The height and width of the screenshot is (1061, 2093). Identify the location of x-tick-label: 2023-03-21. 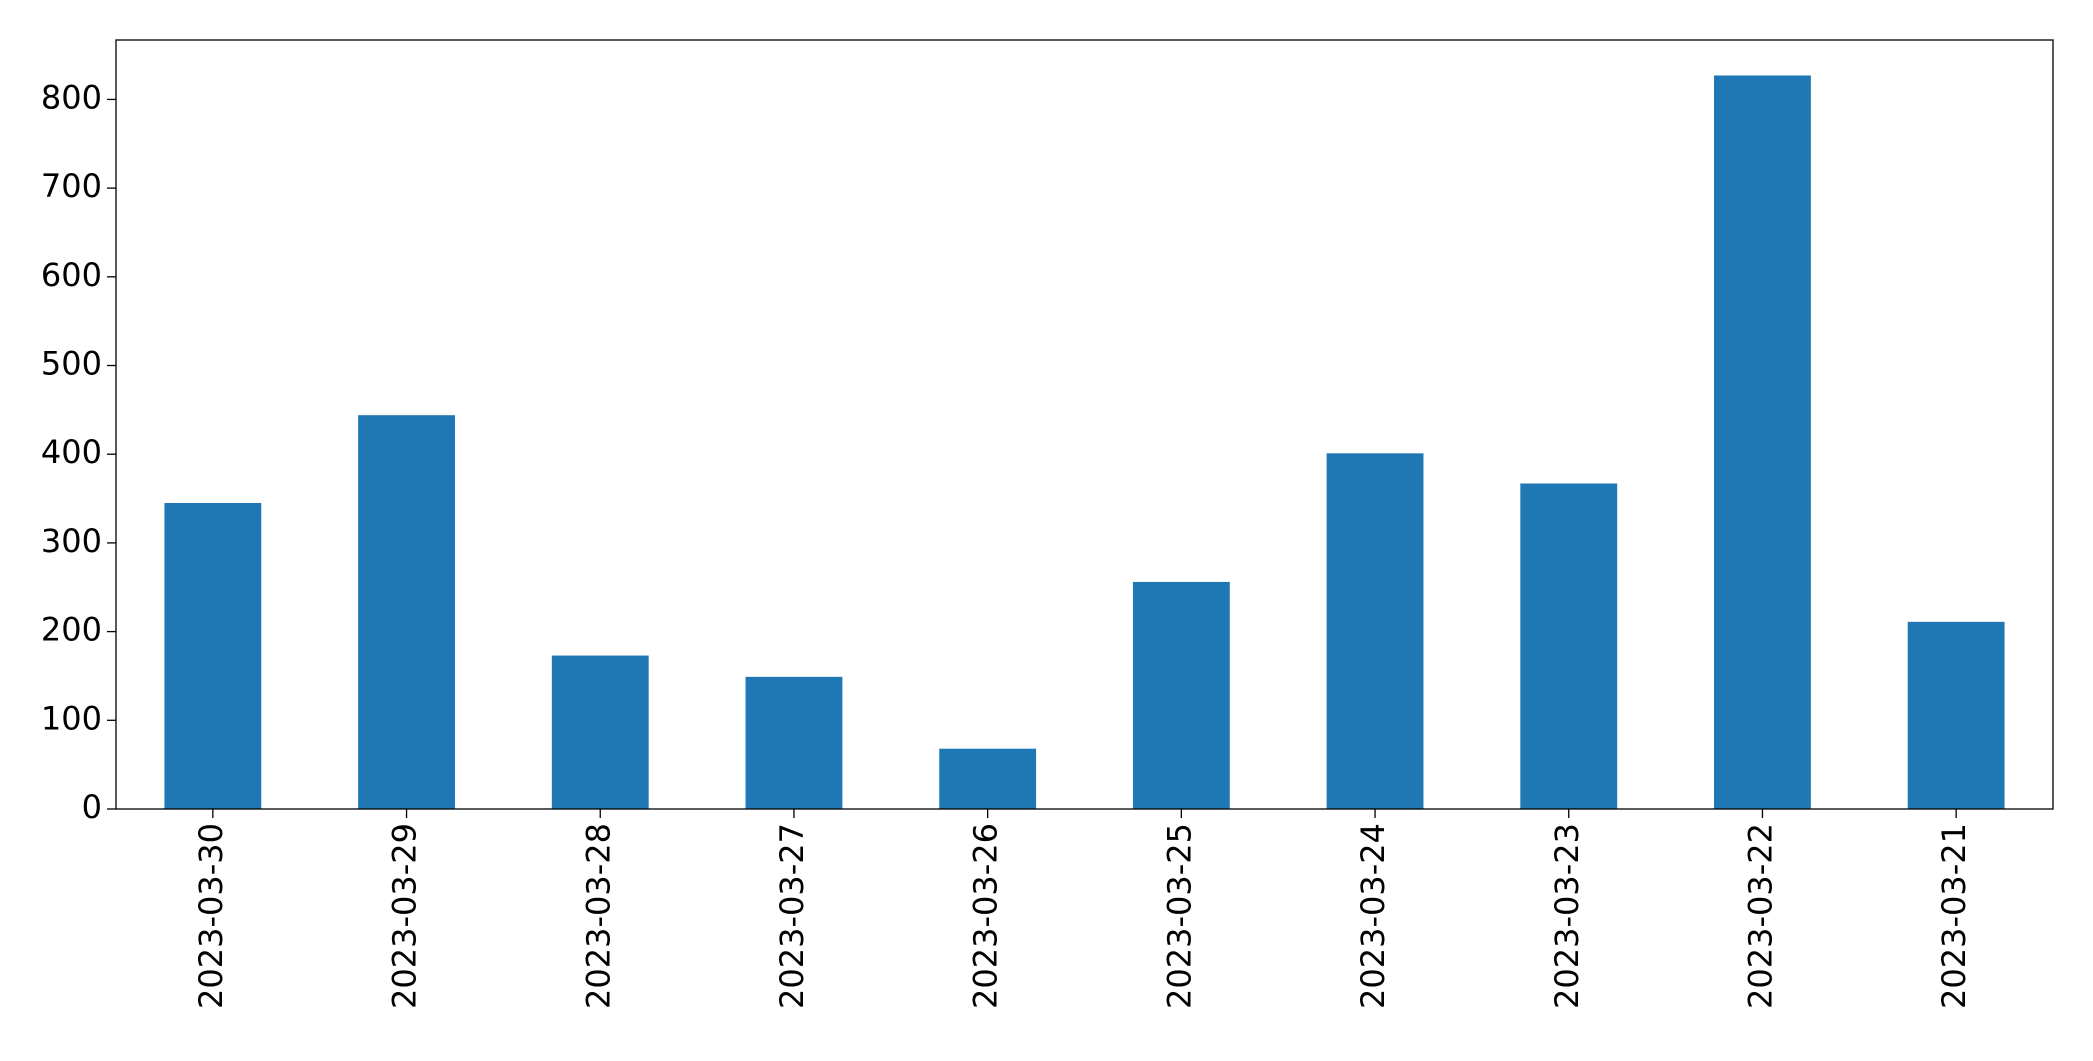
(1954, 916).